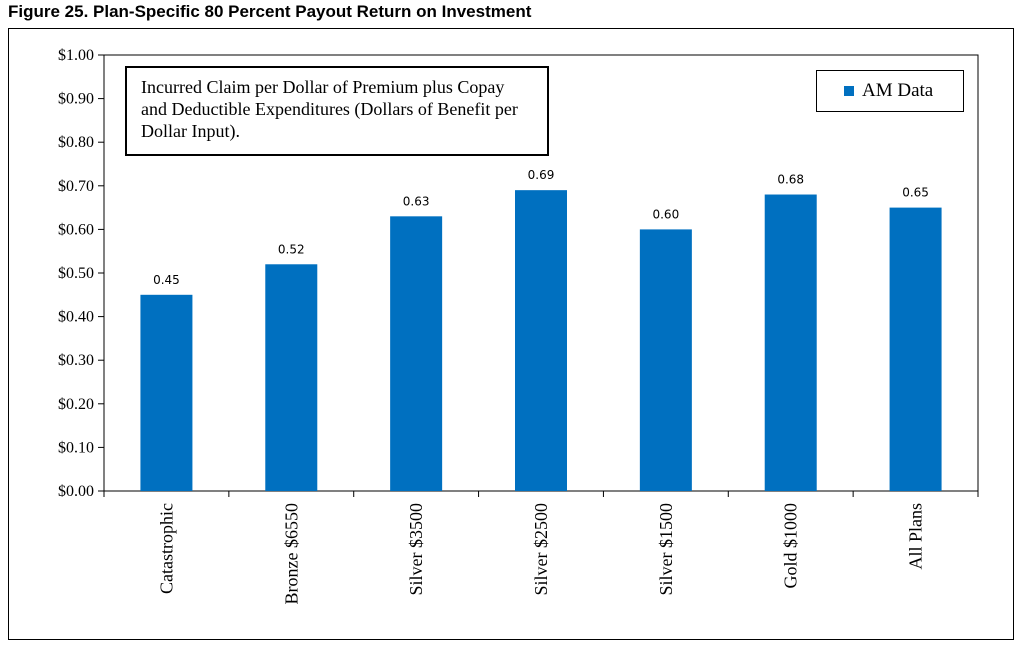 The image size is (1024, 651). I want to click on legend-label: AM Data, so click(898, 90).